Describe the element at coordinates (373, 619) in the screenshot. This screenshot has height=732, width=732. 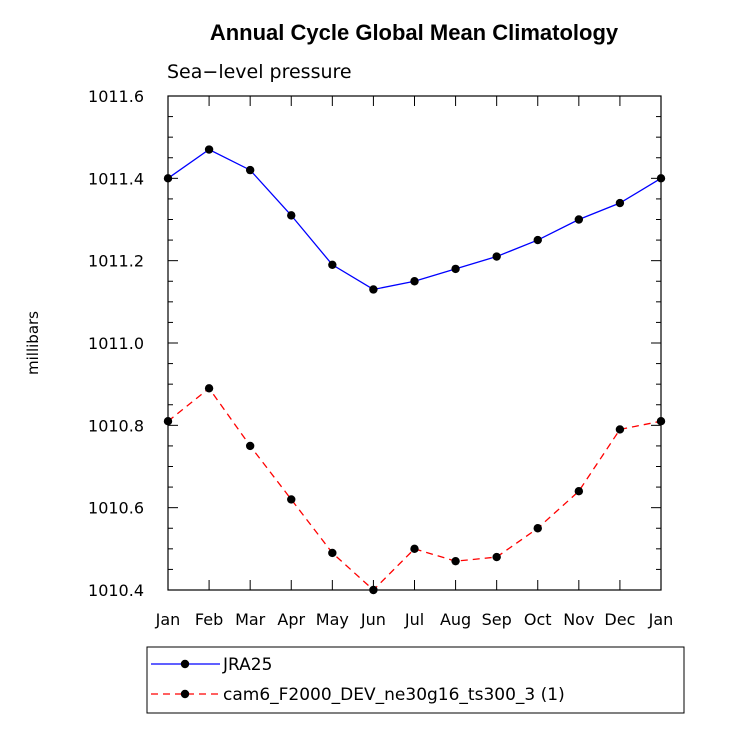
I see `x-tick-label: Jun` at that location.